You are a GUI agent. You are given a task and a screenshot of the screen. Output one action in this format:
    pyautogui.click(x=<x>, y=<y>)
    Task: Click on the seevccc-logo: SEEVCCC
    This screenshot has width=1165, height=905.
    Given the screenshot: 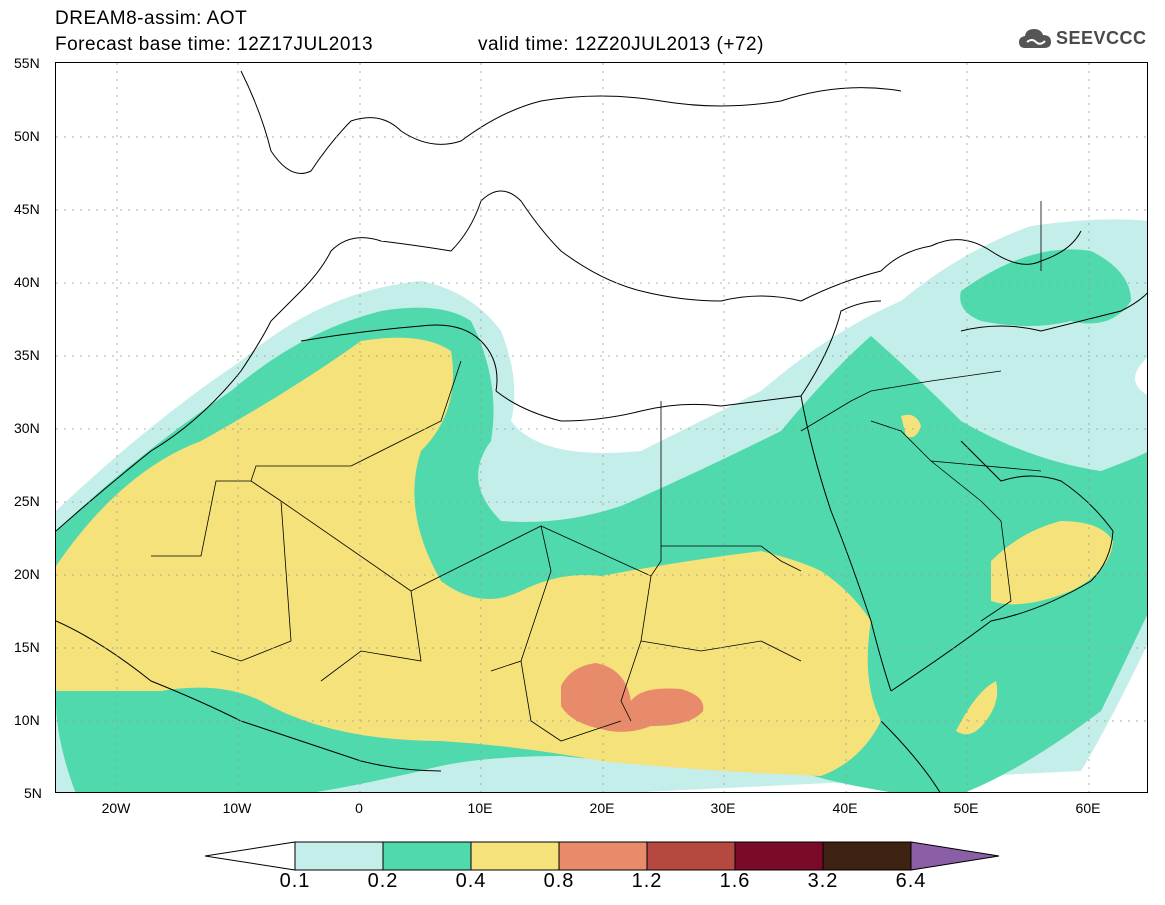 What is the action you would take?
    pyautogui.click(x=1083, y=39)
    